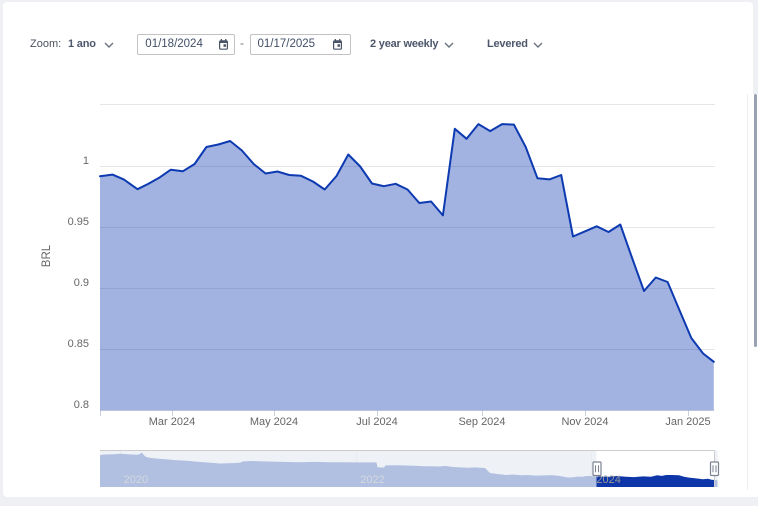 The width and height of the screenshot is (758, 506). Describe the element at coordinates (47, 255) in the screenshot. I see `svg-text: BRL` at that location.